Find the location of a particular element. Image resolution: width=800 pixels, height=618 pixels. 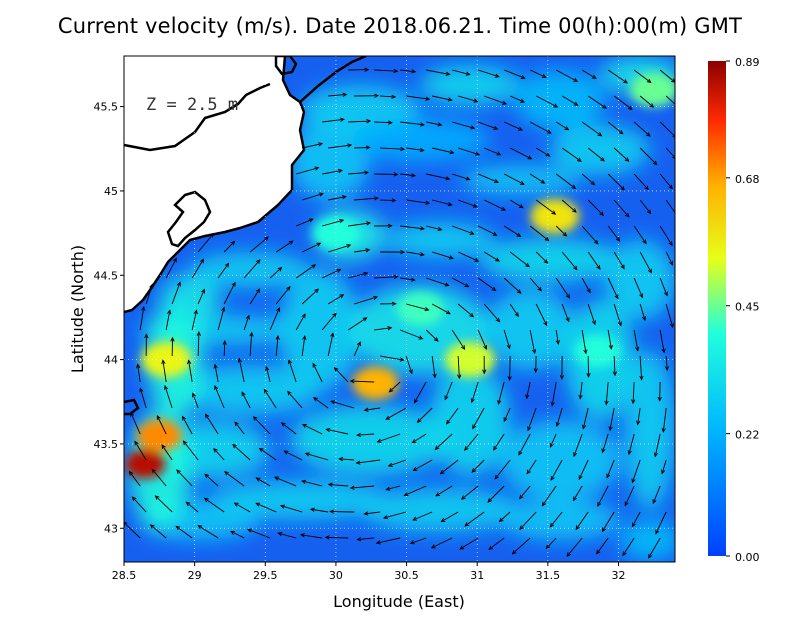

y-axis-label: Latitude (North) is located at coordinates (77, 309).